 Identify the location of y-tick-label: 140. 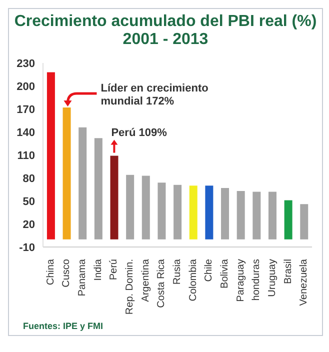
(25, 132).